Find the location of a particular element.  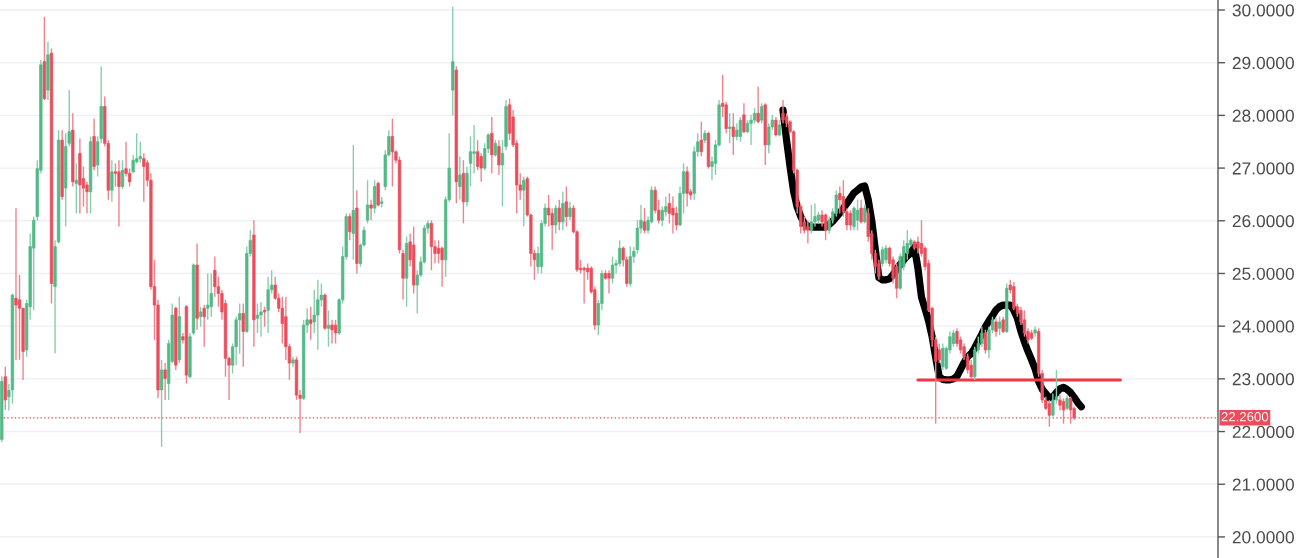

ref-line-label: 22.2600 is located at coordinates (1245, 417).